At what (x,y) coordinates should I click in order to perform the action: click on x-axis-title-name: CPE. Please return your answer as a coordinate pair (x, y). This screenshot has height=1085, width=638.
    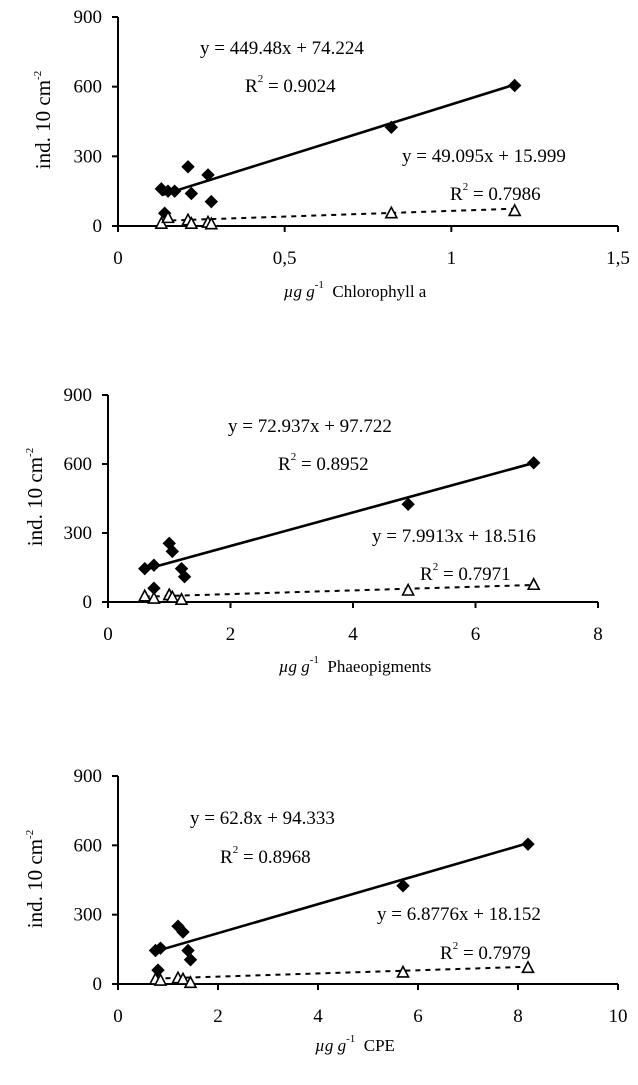
    Looking at the image, I should click on (379, 1045).